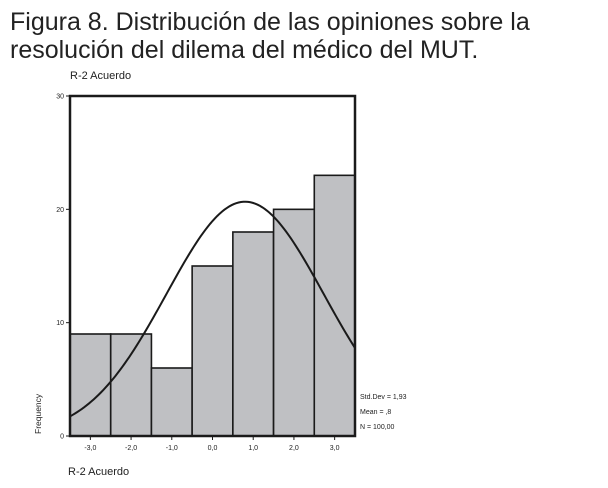 The image size is (608, 488). What do you see at coordinates (101, 76) in the screenshot?
I see `chart-title: R-2 Acuerdo` at bounding box center [101, 76].